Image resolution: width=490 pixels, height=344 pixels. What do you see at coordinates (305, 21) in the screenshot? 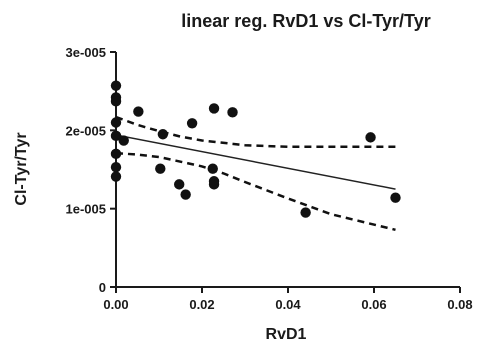
I see `chart-title: linear reg. RvD1 vs Cl-Tyr/Tyr` at bounding box center [305, 21].